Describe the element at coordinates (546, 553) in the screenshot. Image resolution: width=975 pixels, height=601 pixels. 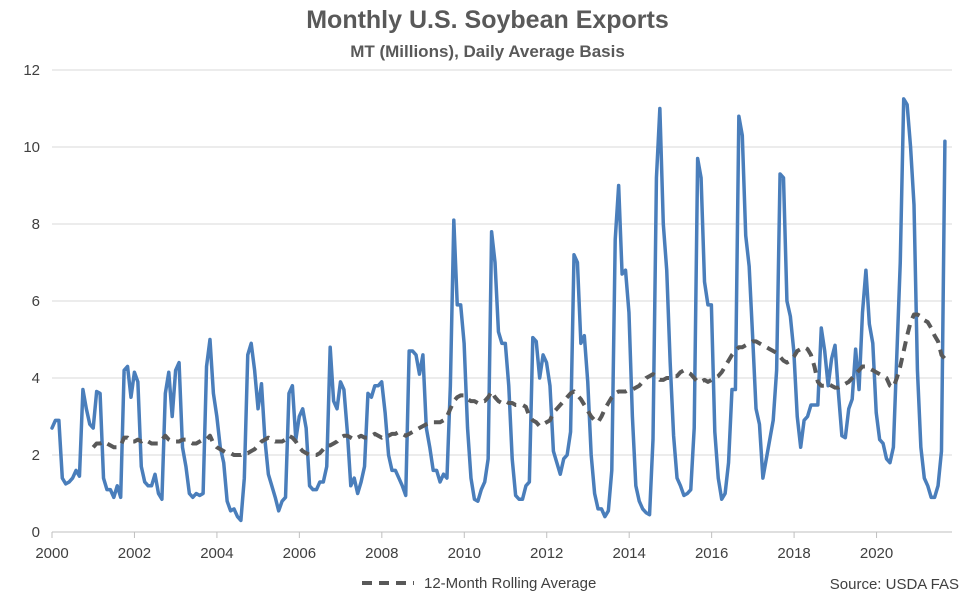
I see `x-tick-label: 2012` at that location.